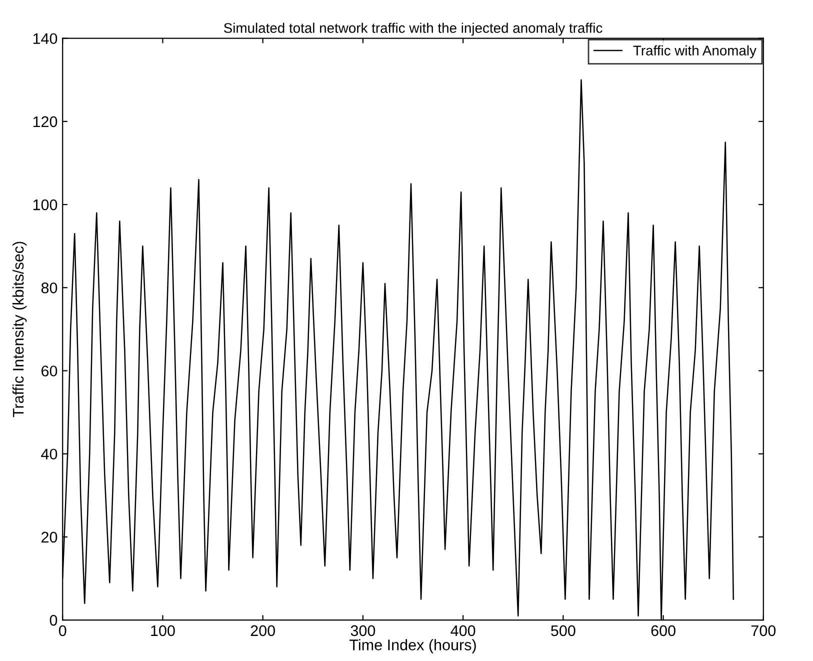 This screenshot has height=661, width=813. Describe the element at coordinates (50, 371) in the screenshot. I see `y-tick-label: 60` at that location.